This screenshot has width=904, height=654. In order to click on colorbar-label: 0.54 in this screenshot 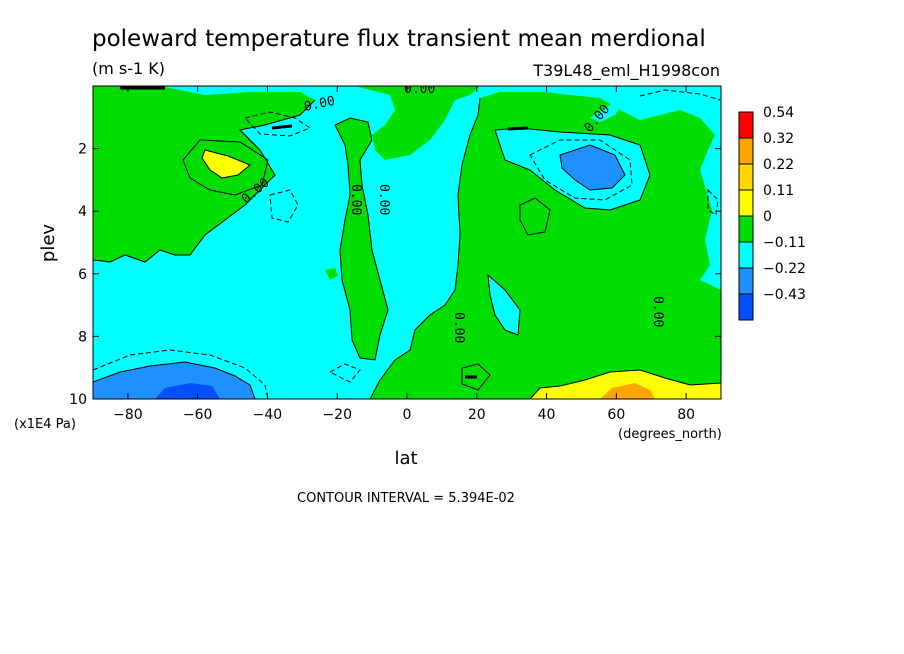, I will do `click(778, 113)`.